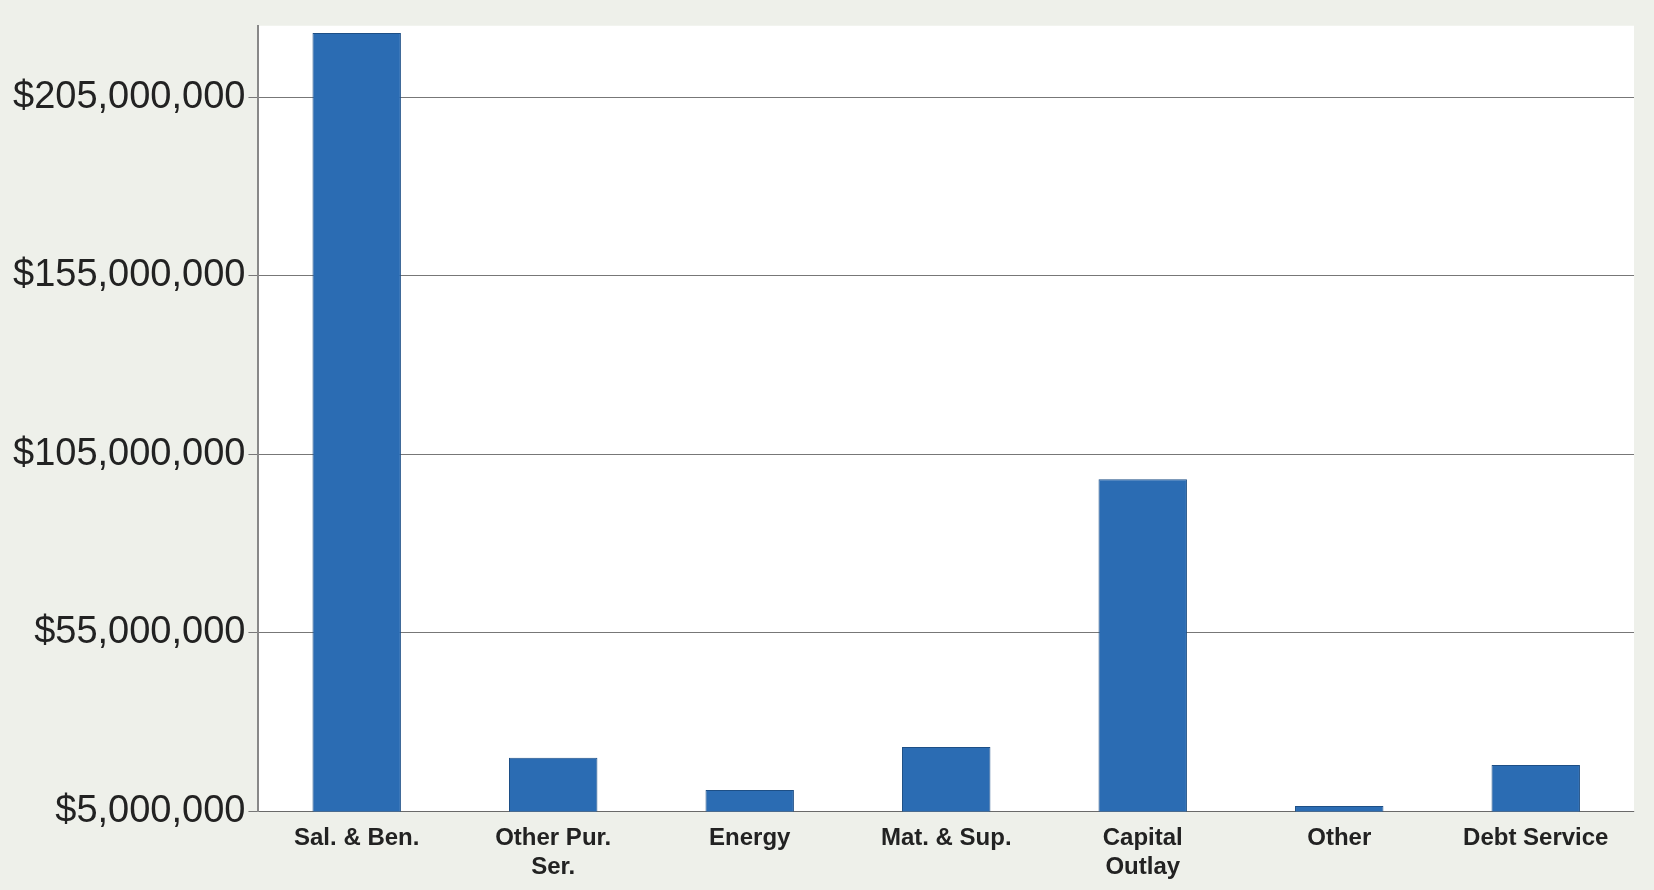  I want to click on x-tick-label: Capital Outlay, so click(1142, 851).